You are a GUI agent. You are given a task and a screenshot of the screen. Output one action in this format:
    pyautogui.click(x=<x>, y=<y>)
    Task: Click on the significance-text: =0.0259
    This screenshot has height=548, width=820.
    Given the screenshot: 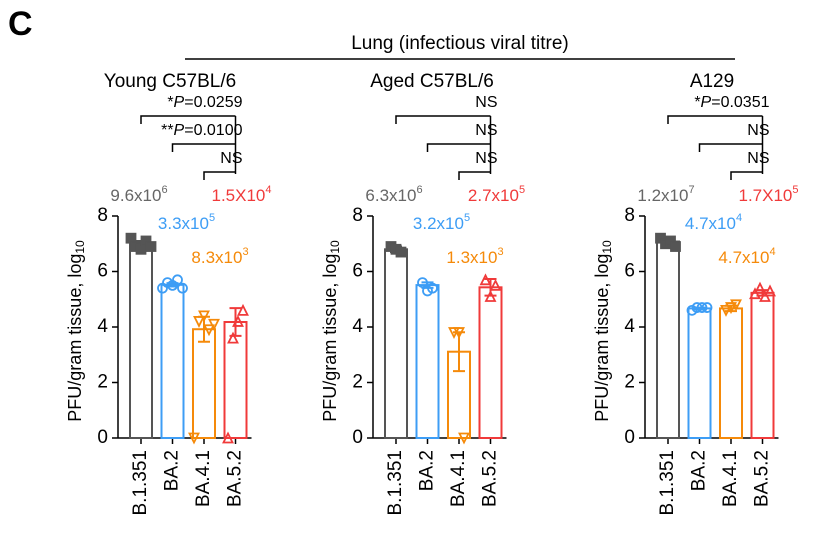 What is the action you would take?
    pyautogui.click(x=213, y=102)
    